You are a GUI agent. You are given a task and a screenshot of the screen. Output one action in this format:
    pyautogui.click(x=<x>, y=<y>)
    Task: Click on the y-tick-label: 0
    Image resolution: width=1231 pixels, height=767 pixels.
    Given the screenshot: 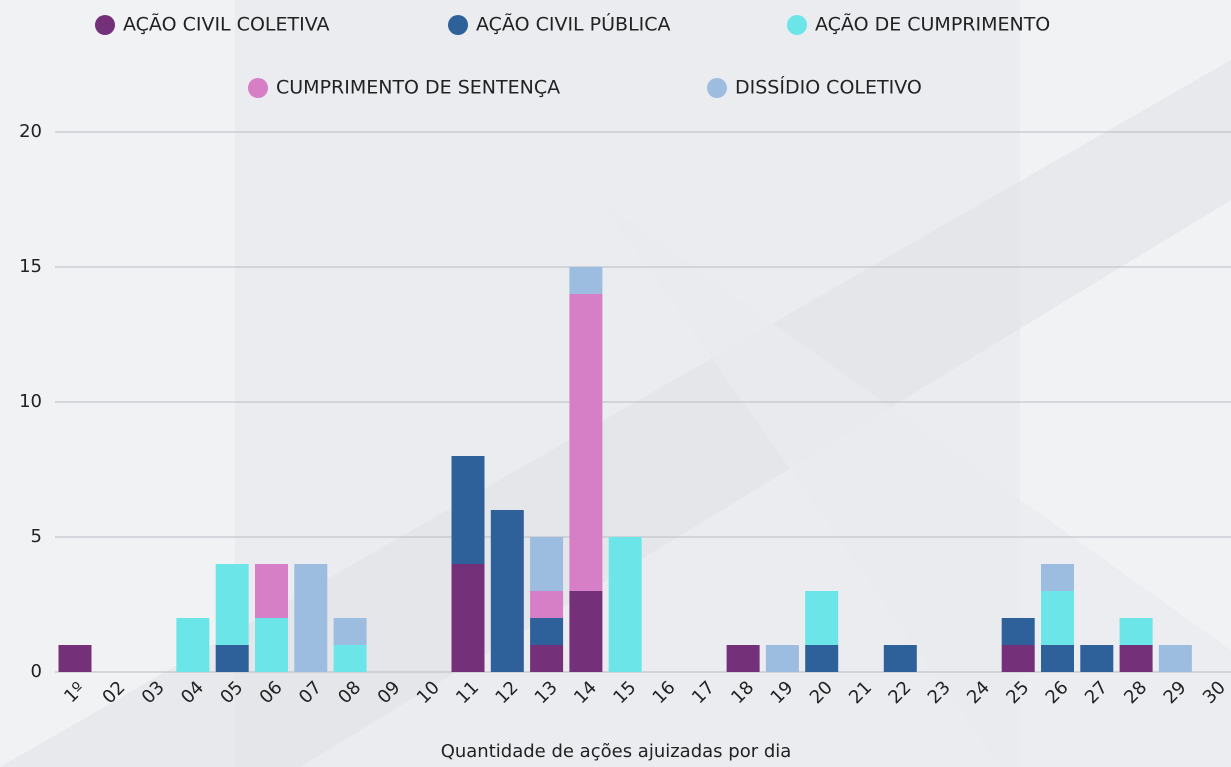 What is the action you would take?
    pyautogui.click(x=36, y=671)
    